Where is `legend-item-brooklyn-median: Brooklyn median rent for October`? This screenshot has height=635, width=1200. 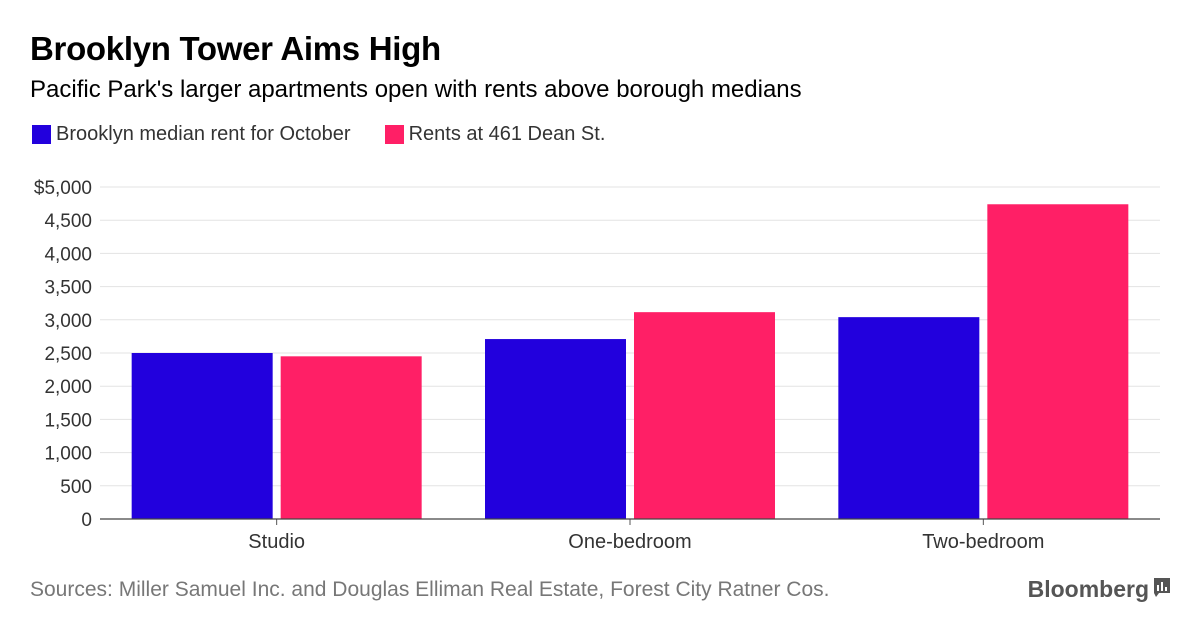 legend-item-brooklyn-median: Brooklyn median rent for October is located at coordinates (191, 134).